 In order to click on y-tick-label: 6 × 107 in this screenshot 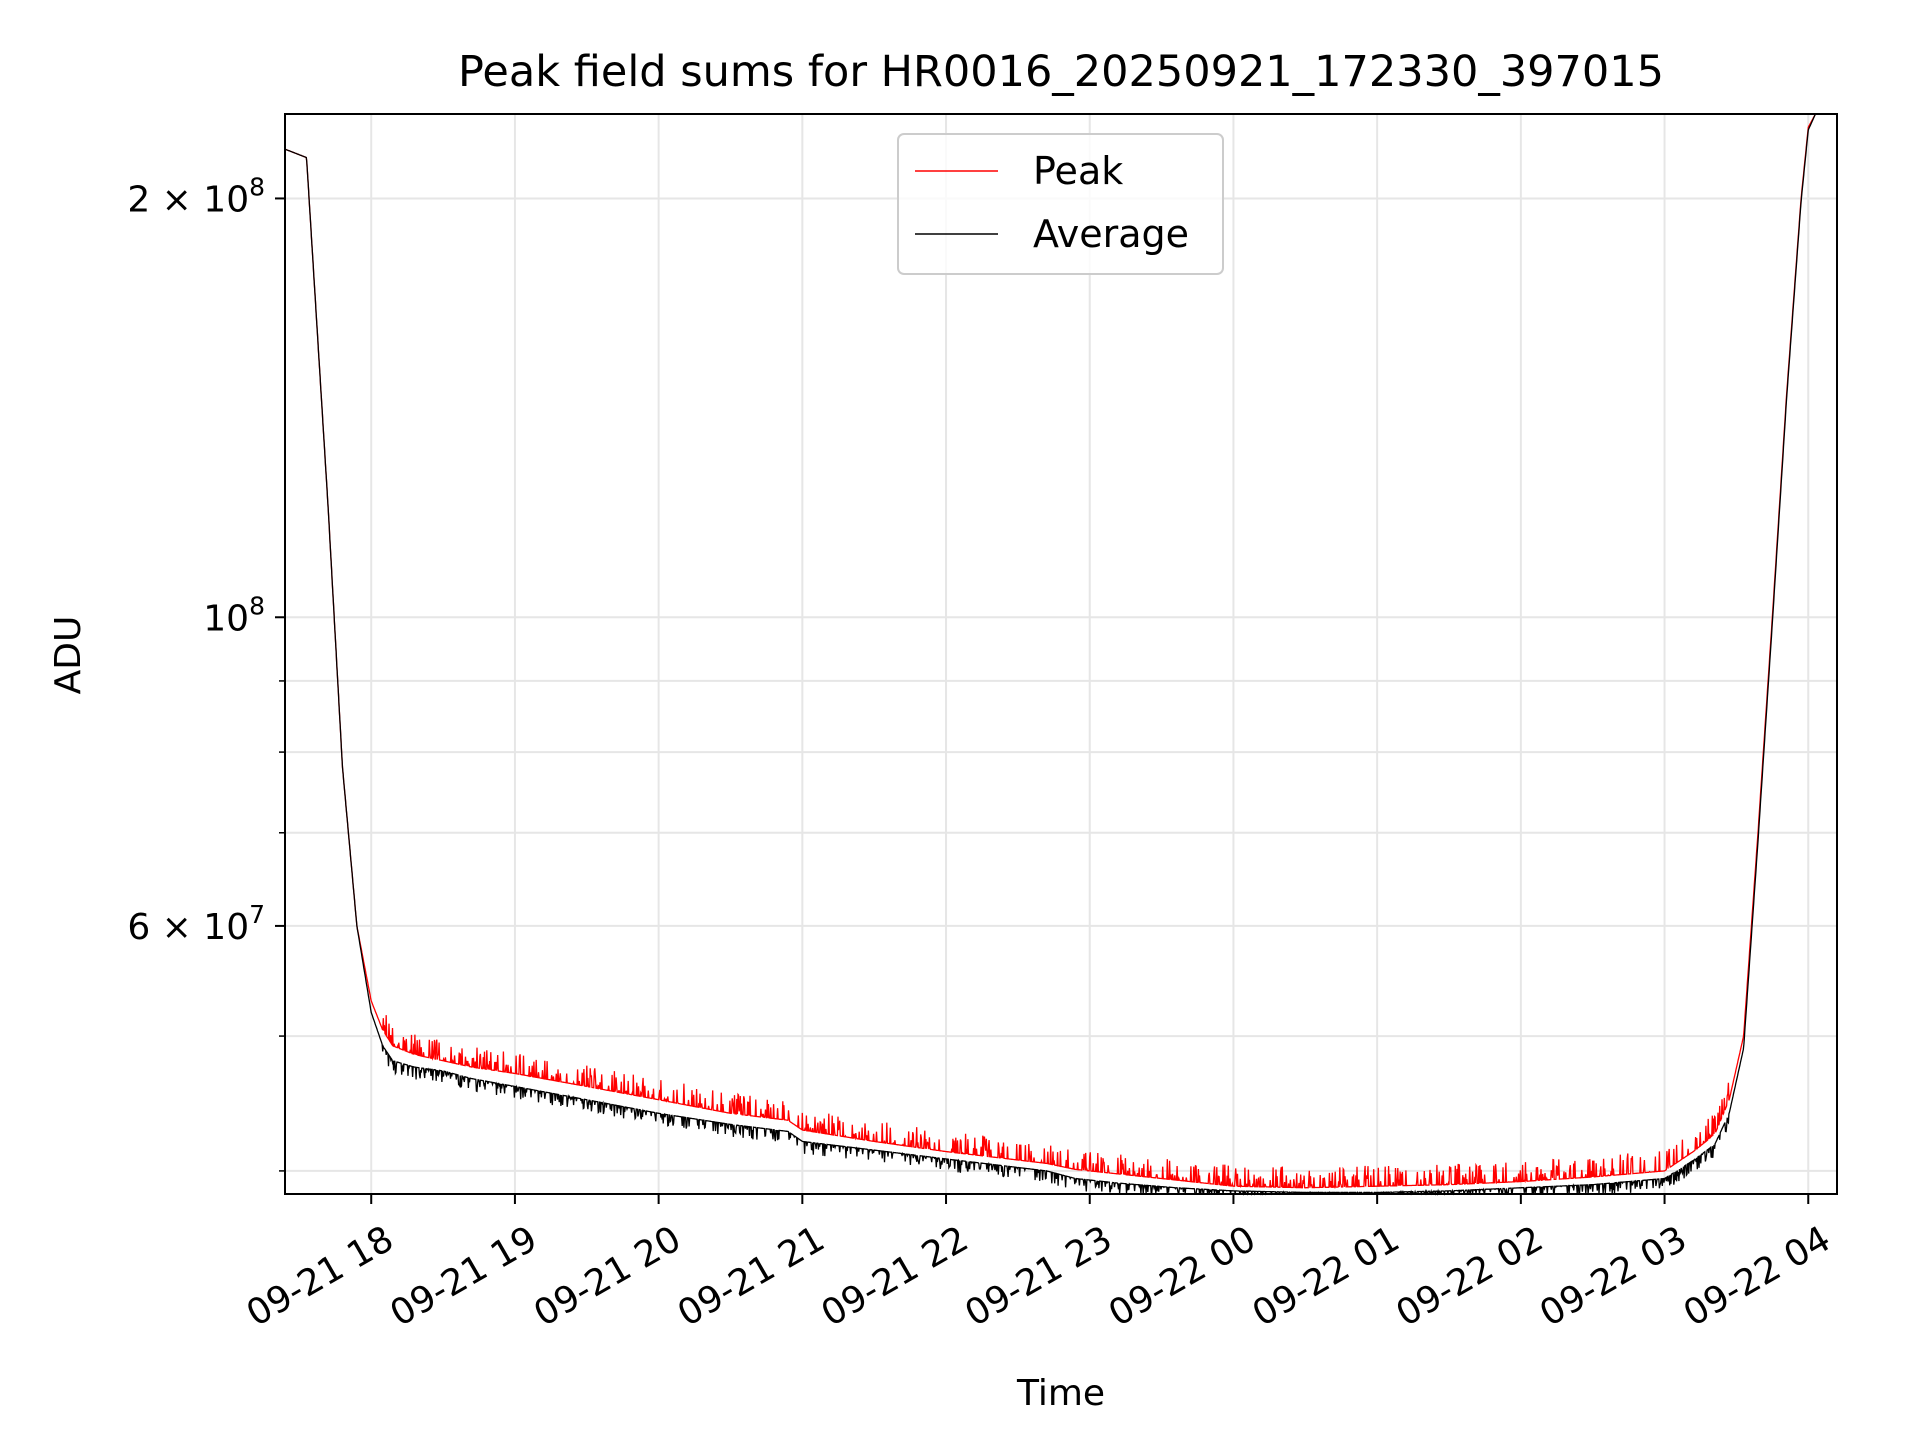, I will do `click(196, 924)`.